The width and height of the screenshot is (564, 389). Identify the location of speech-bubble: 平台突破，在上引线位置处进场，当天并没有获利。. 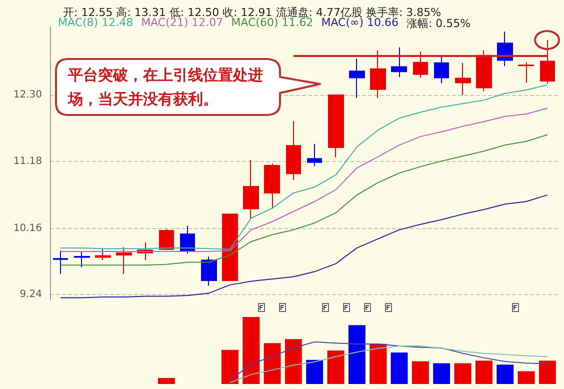
(188, 87).